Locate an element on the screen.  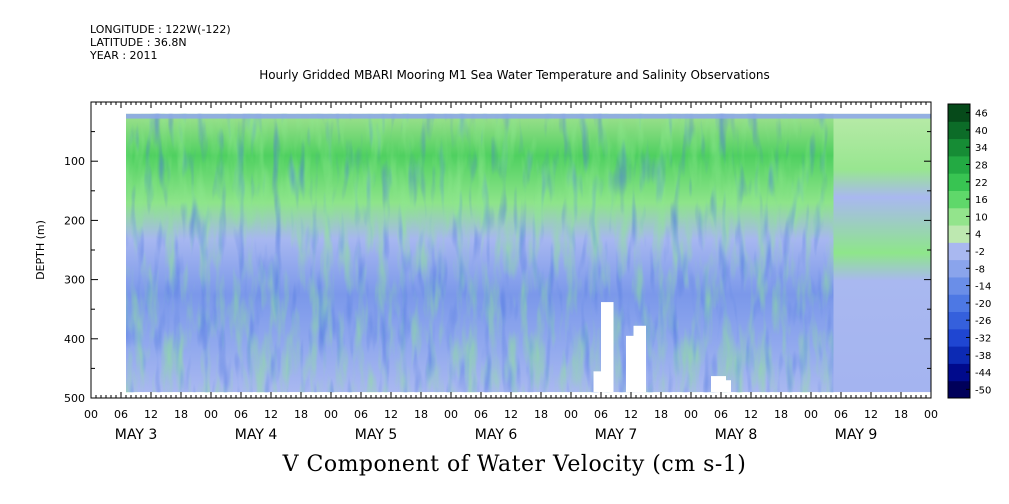
x-day-label: MAY 4 is located at coordinates (256, 435).